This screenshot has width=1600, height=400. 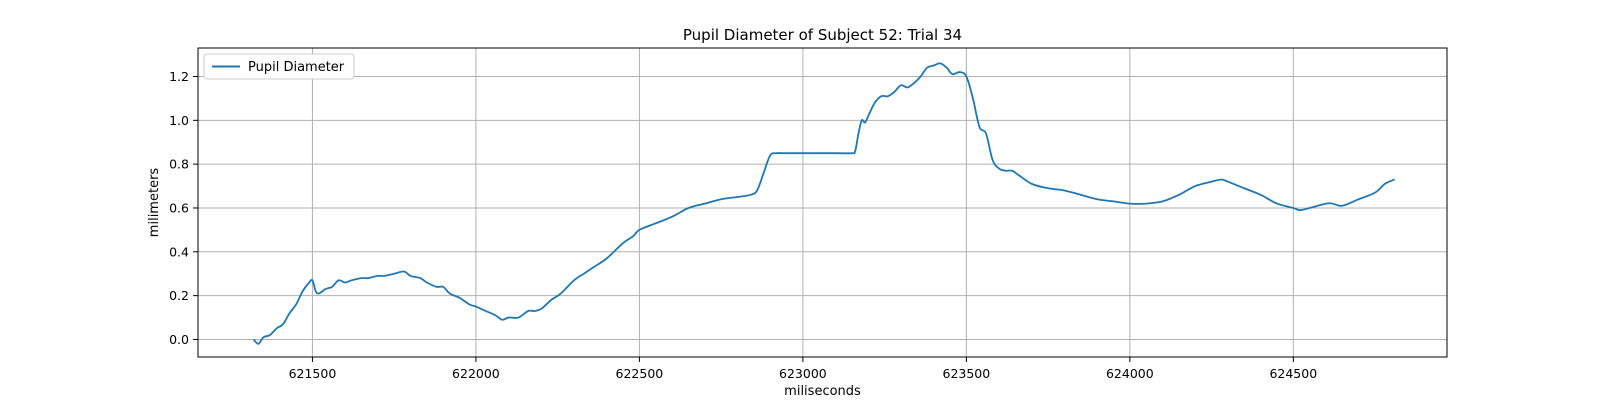 I want to click on y-axis-label: milimeters, so click(x=154, y=203).